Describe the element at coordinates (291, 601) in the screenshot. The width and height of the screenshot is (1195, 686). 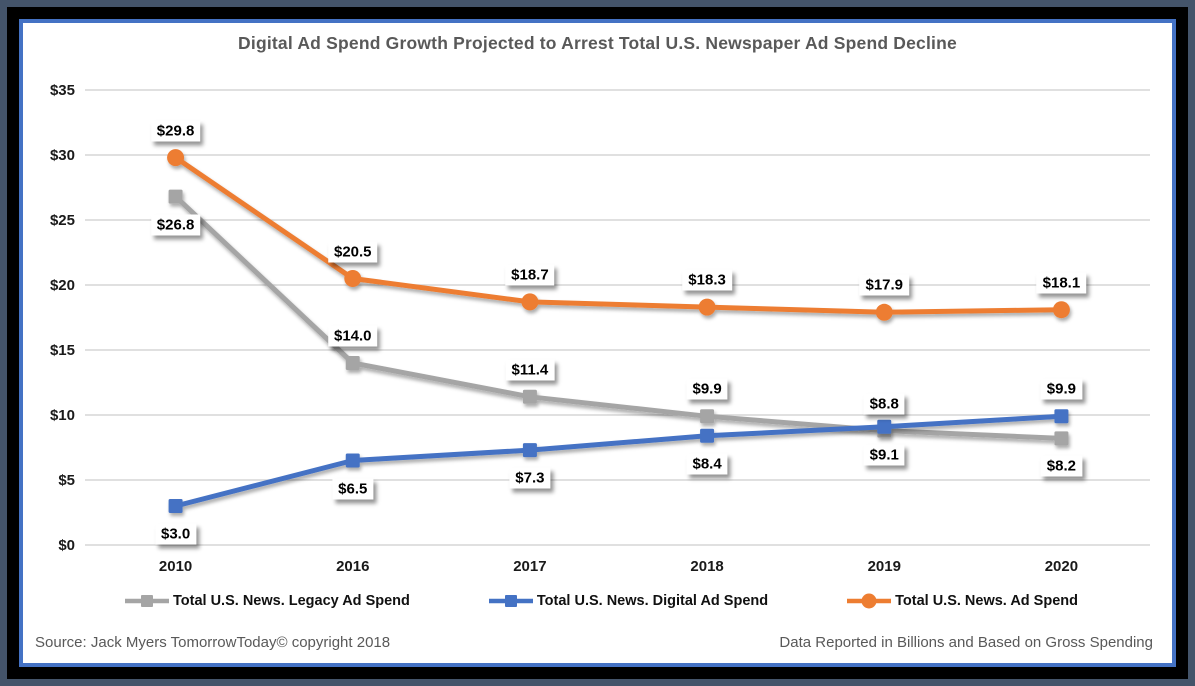
I see `legend-label: Total U.S. News. Legacy Ad Spend` at that location.